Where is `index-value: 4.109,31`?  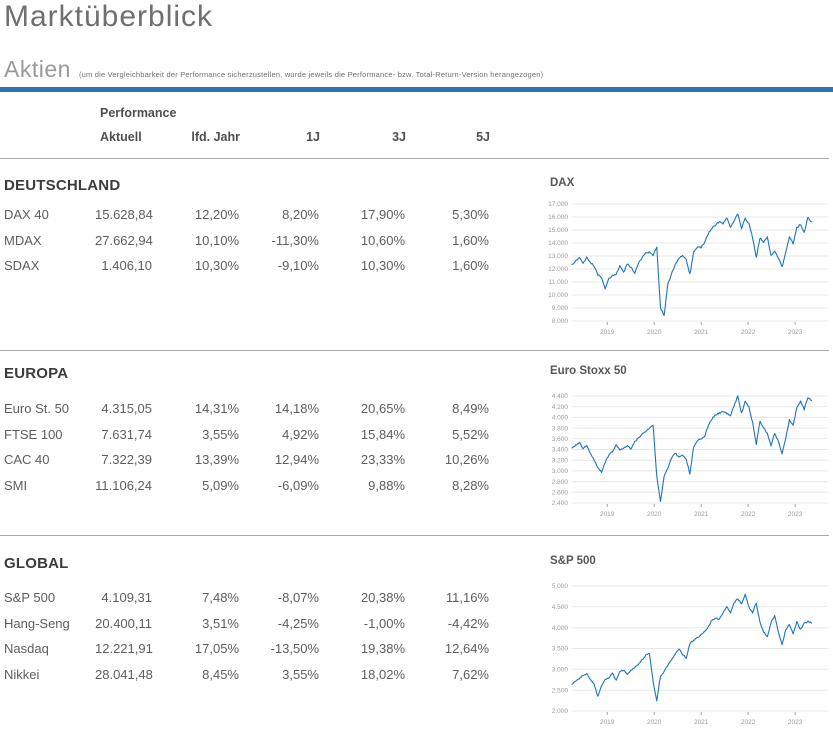
index-value: 4.109,31 is located at coordinates (126, 597).